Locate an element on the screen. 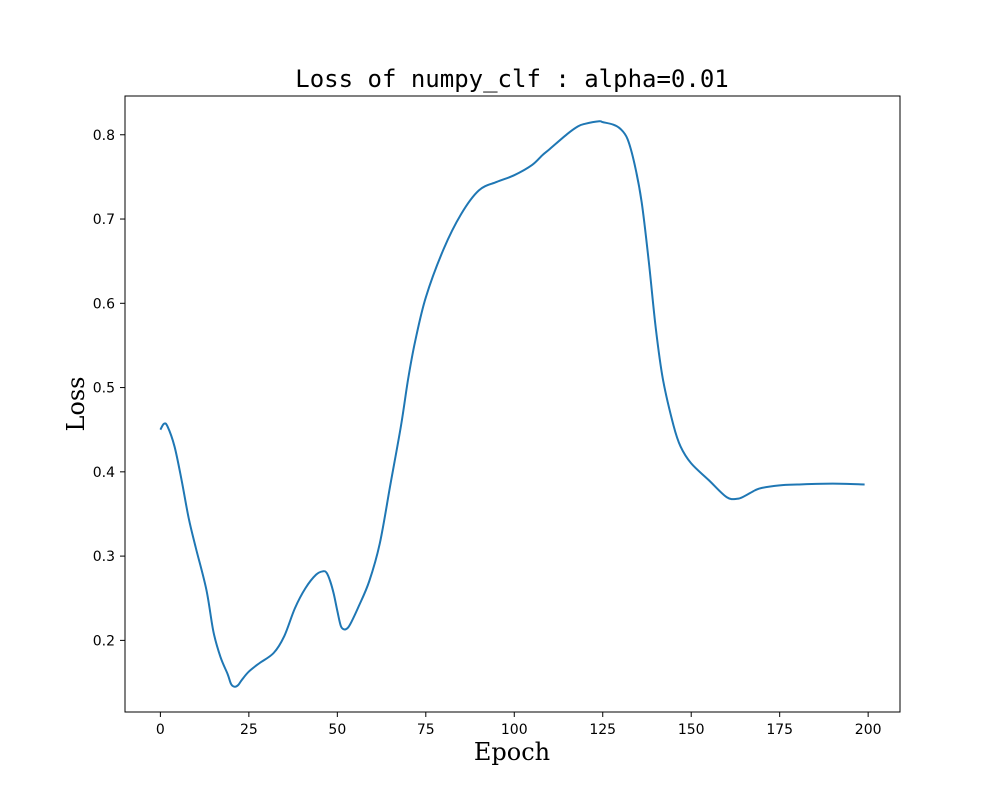 The height and width of the screenshot is (800, 1000). chart-title: Loss of numpy_clf : alpha=0.01 is located at coordinates (511, 79).